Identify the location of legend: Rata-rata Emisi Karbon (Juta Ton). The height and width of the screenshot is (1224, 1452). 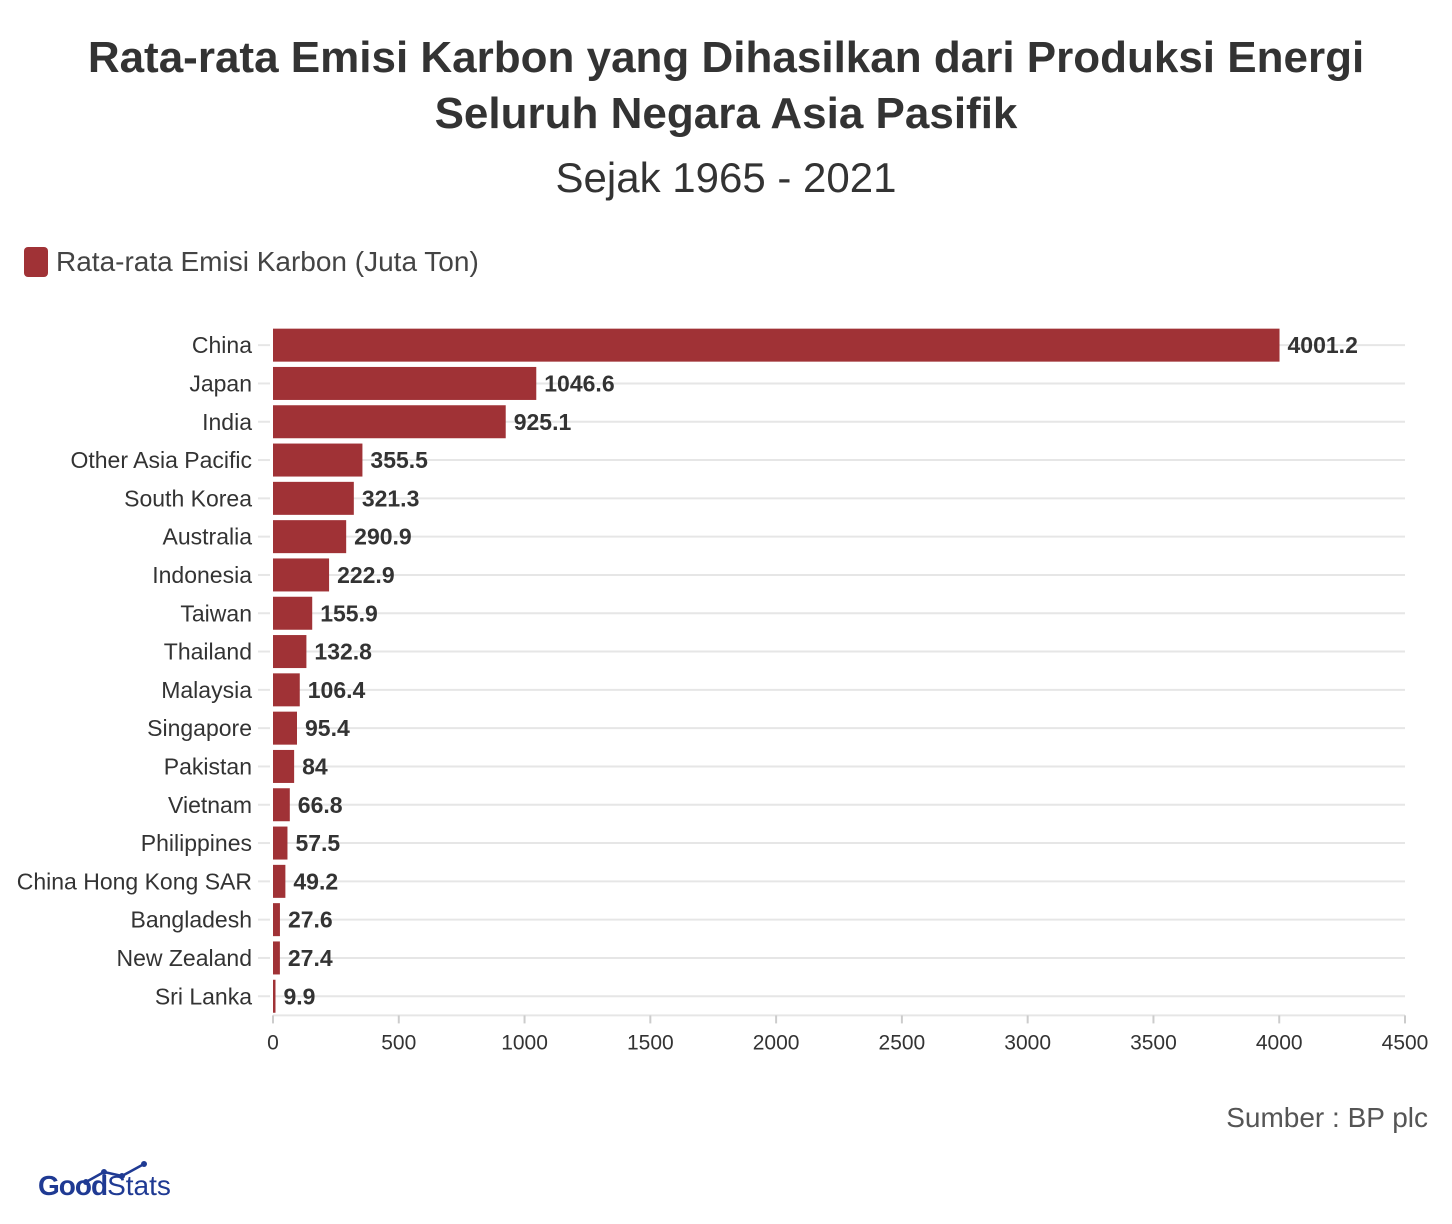
(251, 262).